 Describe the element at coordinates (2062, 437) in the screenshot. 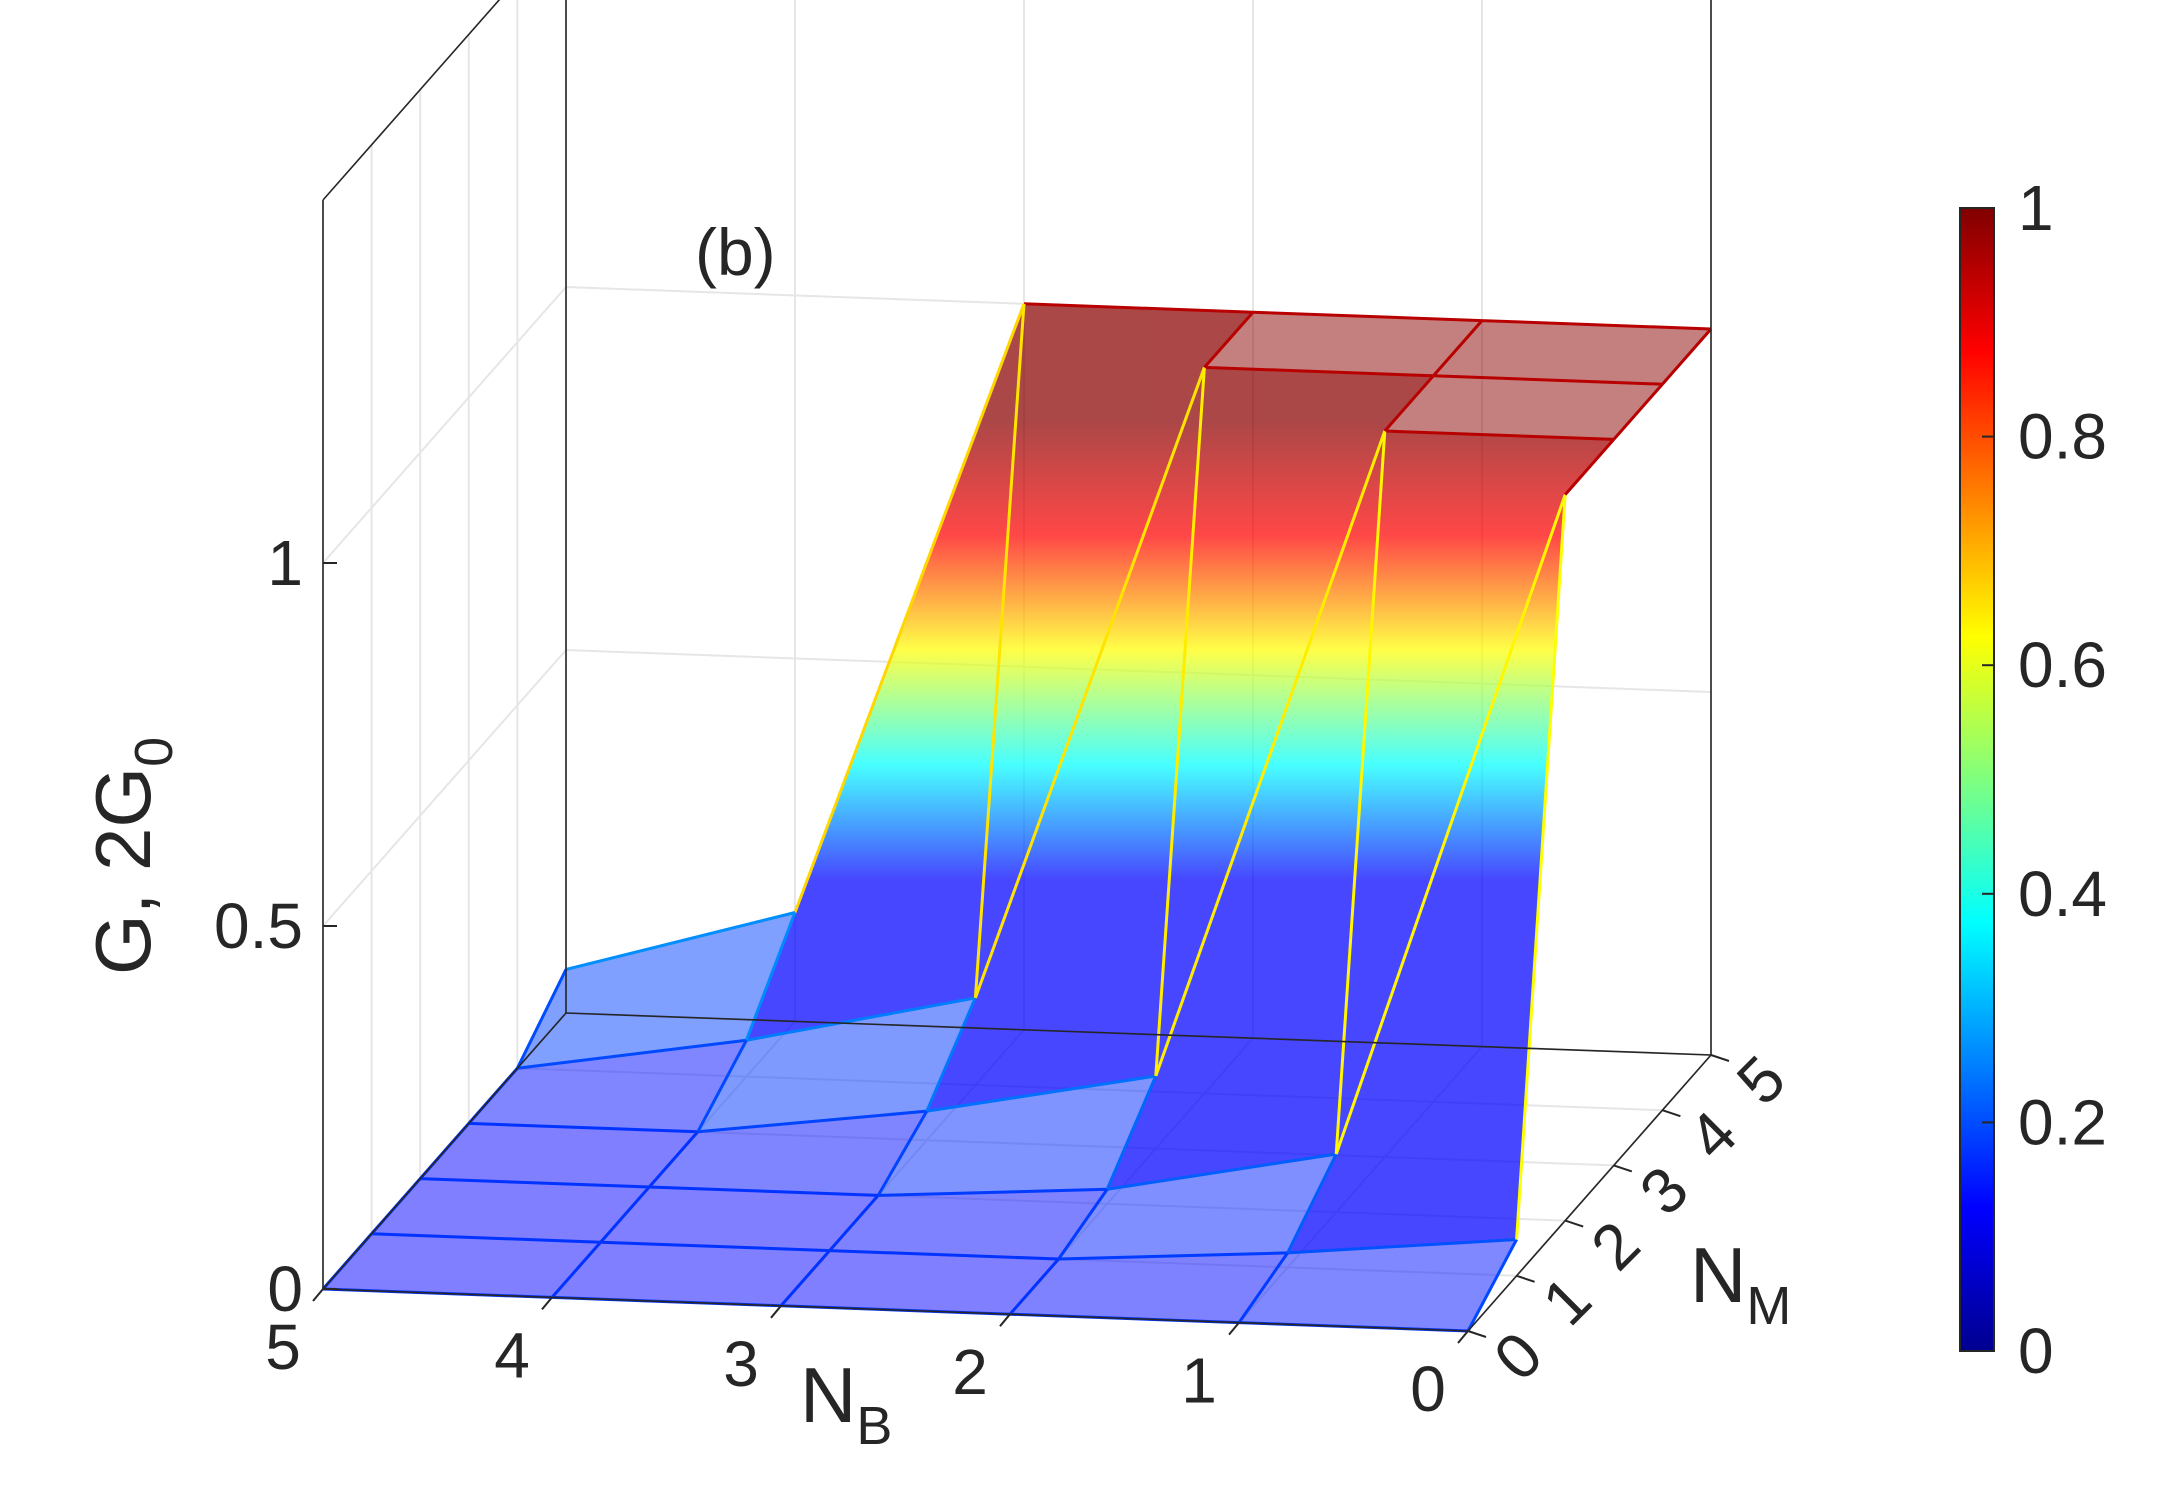

I see `colorbar-tick-label: 0.8` at that location.